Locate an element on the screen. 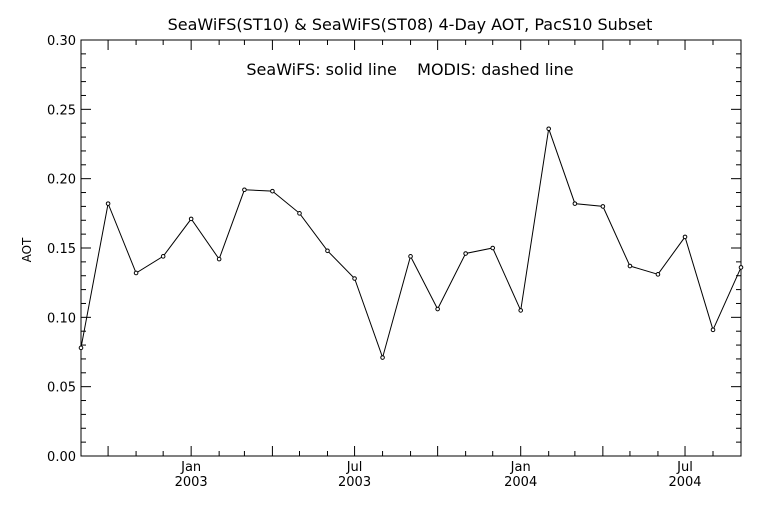  y-tick-label: 0.00 is located at coordinates (61, 457).